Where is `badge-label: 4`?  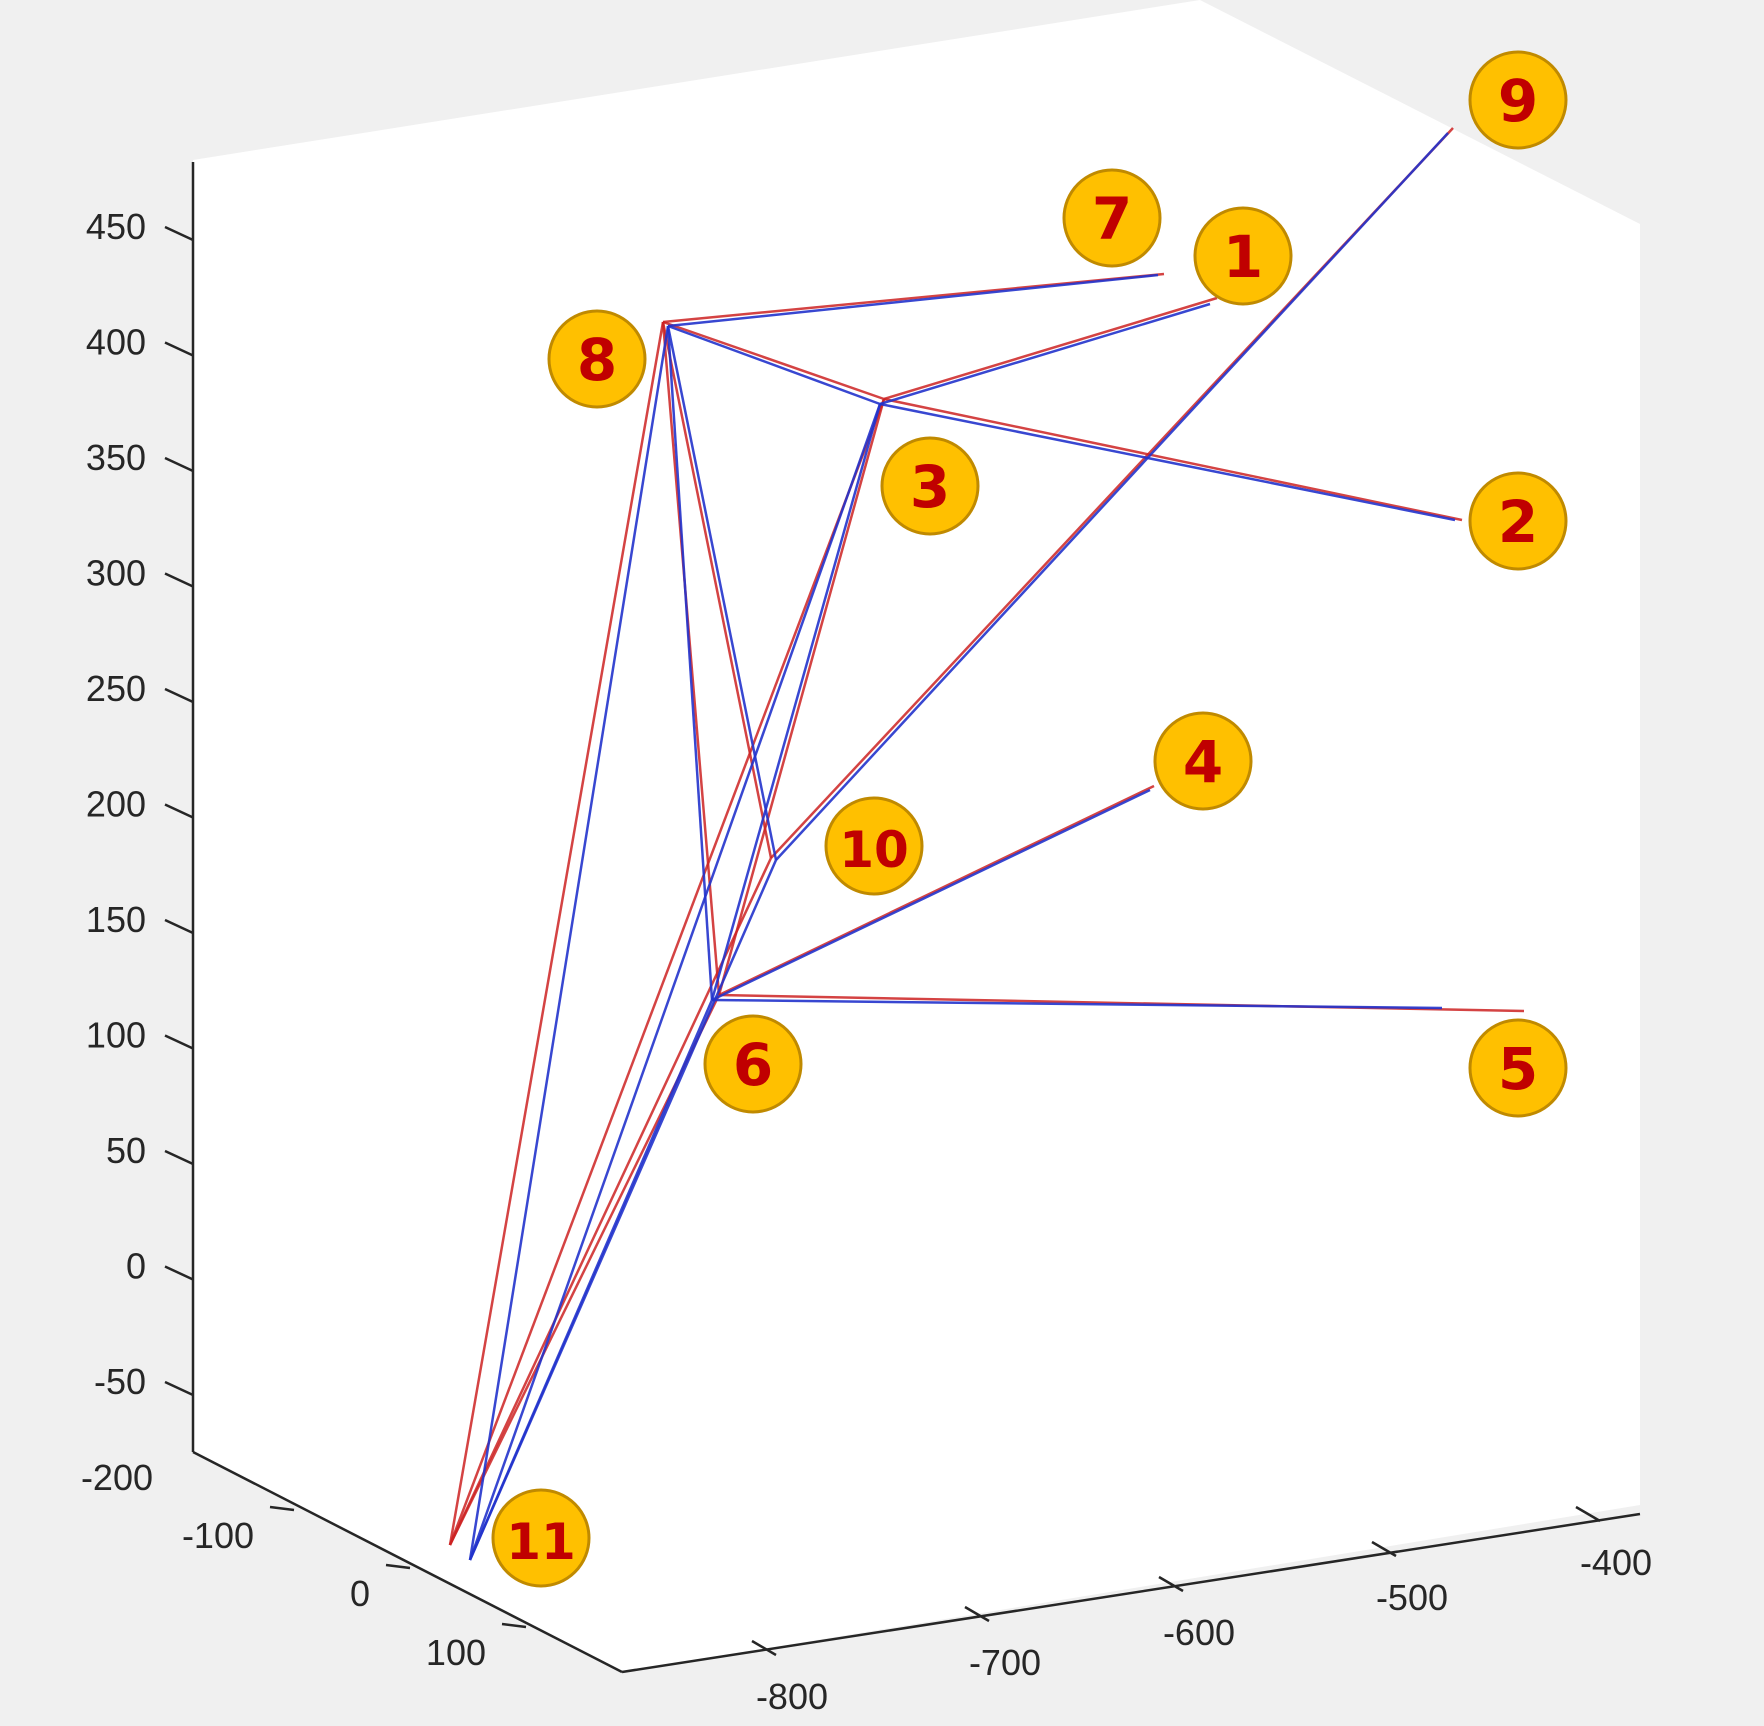 badge-label: 4 is located at coordinates (1203, 762).